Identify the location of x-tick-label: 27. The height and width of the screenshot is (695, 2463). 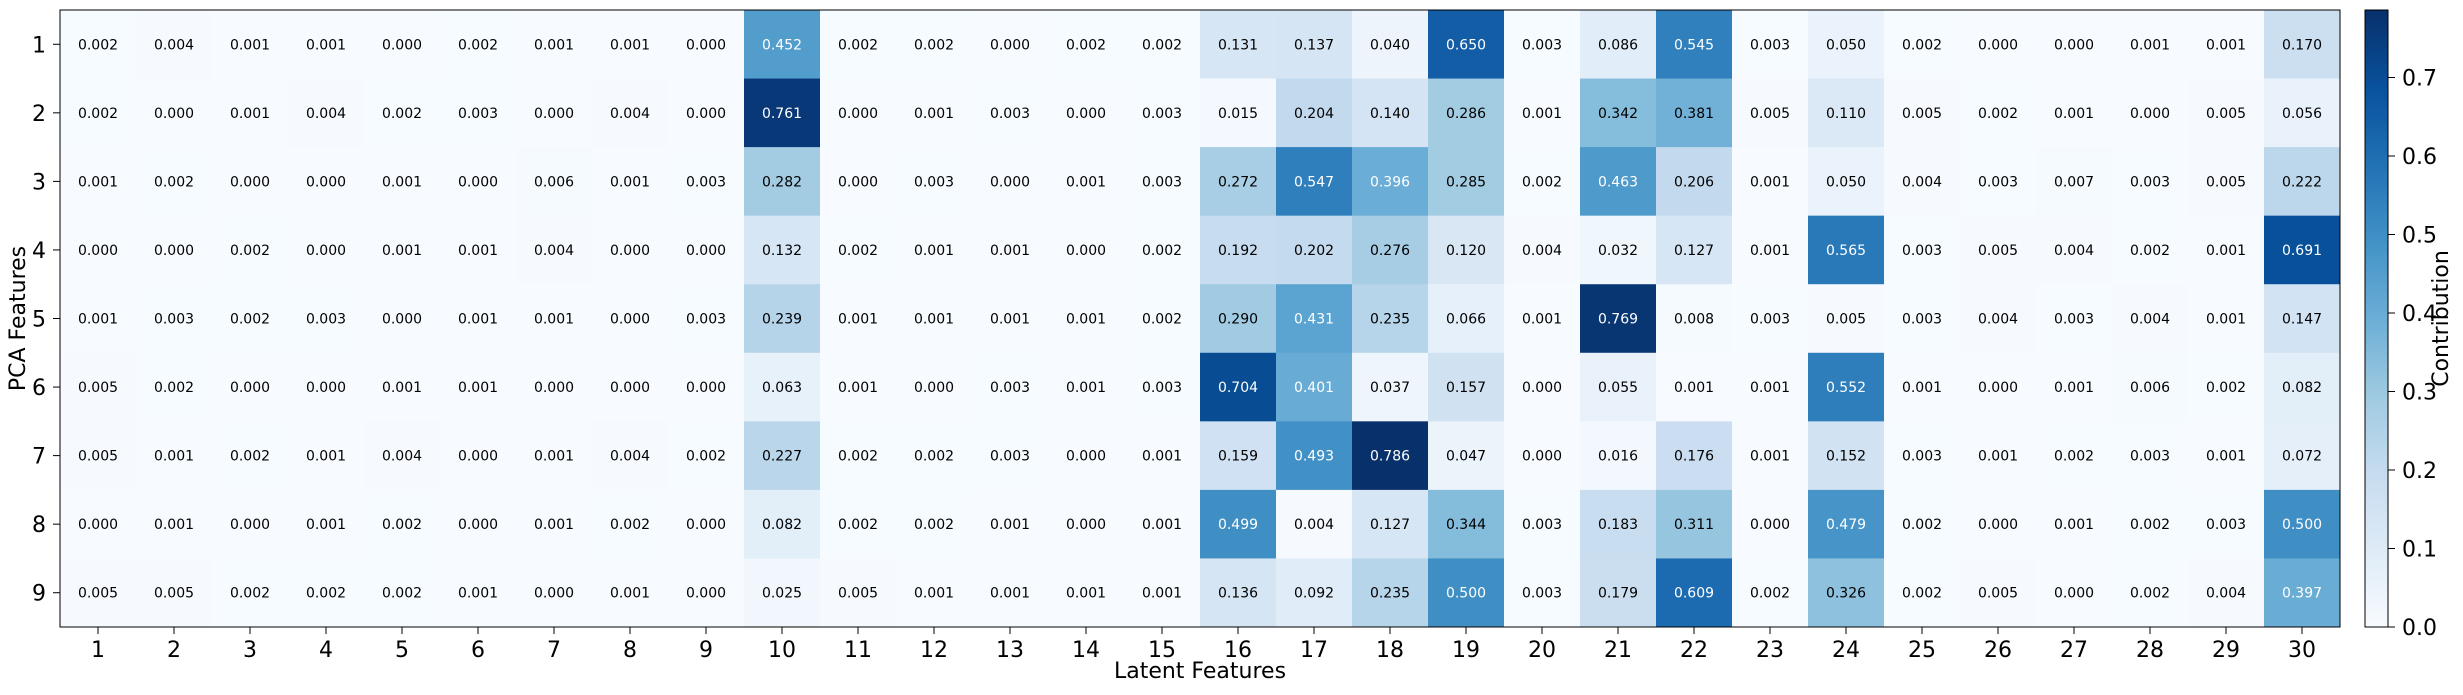
(2074, 650).